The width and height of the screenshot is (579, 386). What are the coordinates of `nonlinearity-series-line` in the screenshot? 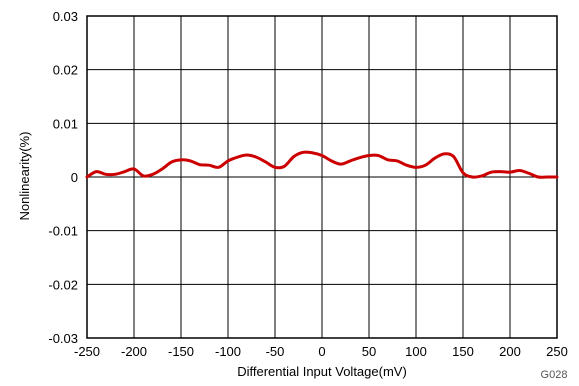 It's located at (322, 164).